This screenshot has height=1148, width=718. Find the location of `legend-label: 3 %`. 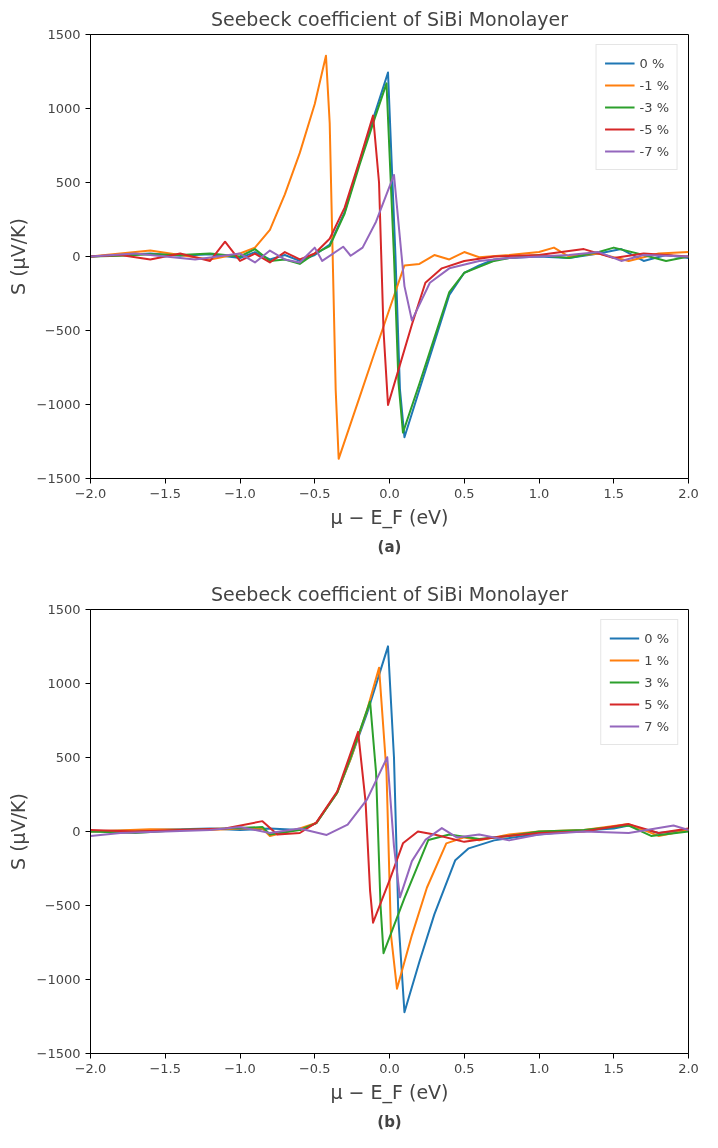

legend-label: 3 % is located at coordinates (656, 682).